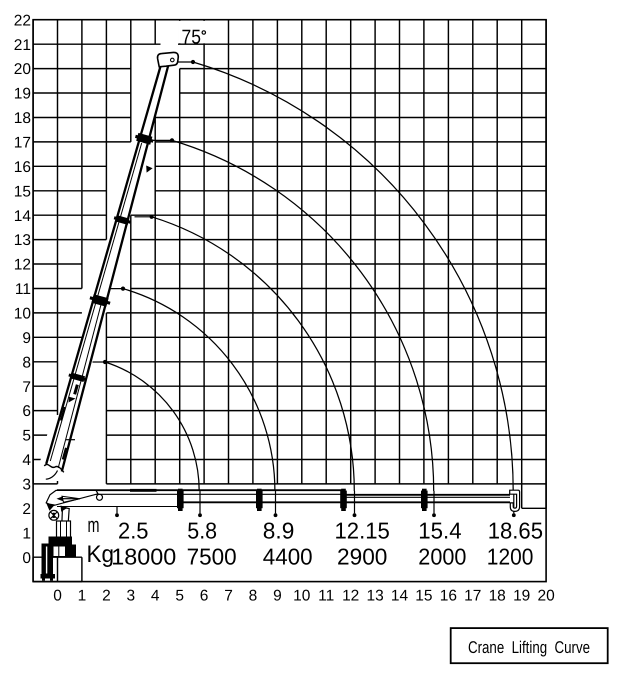 The image size is (633, 676). What do you see at coordinates (202, 530) in the screenshot?
I see `svg-text: 5.8` at bounding box center [202, 530].